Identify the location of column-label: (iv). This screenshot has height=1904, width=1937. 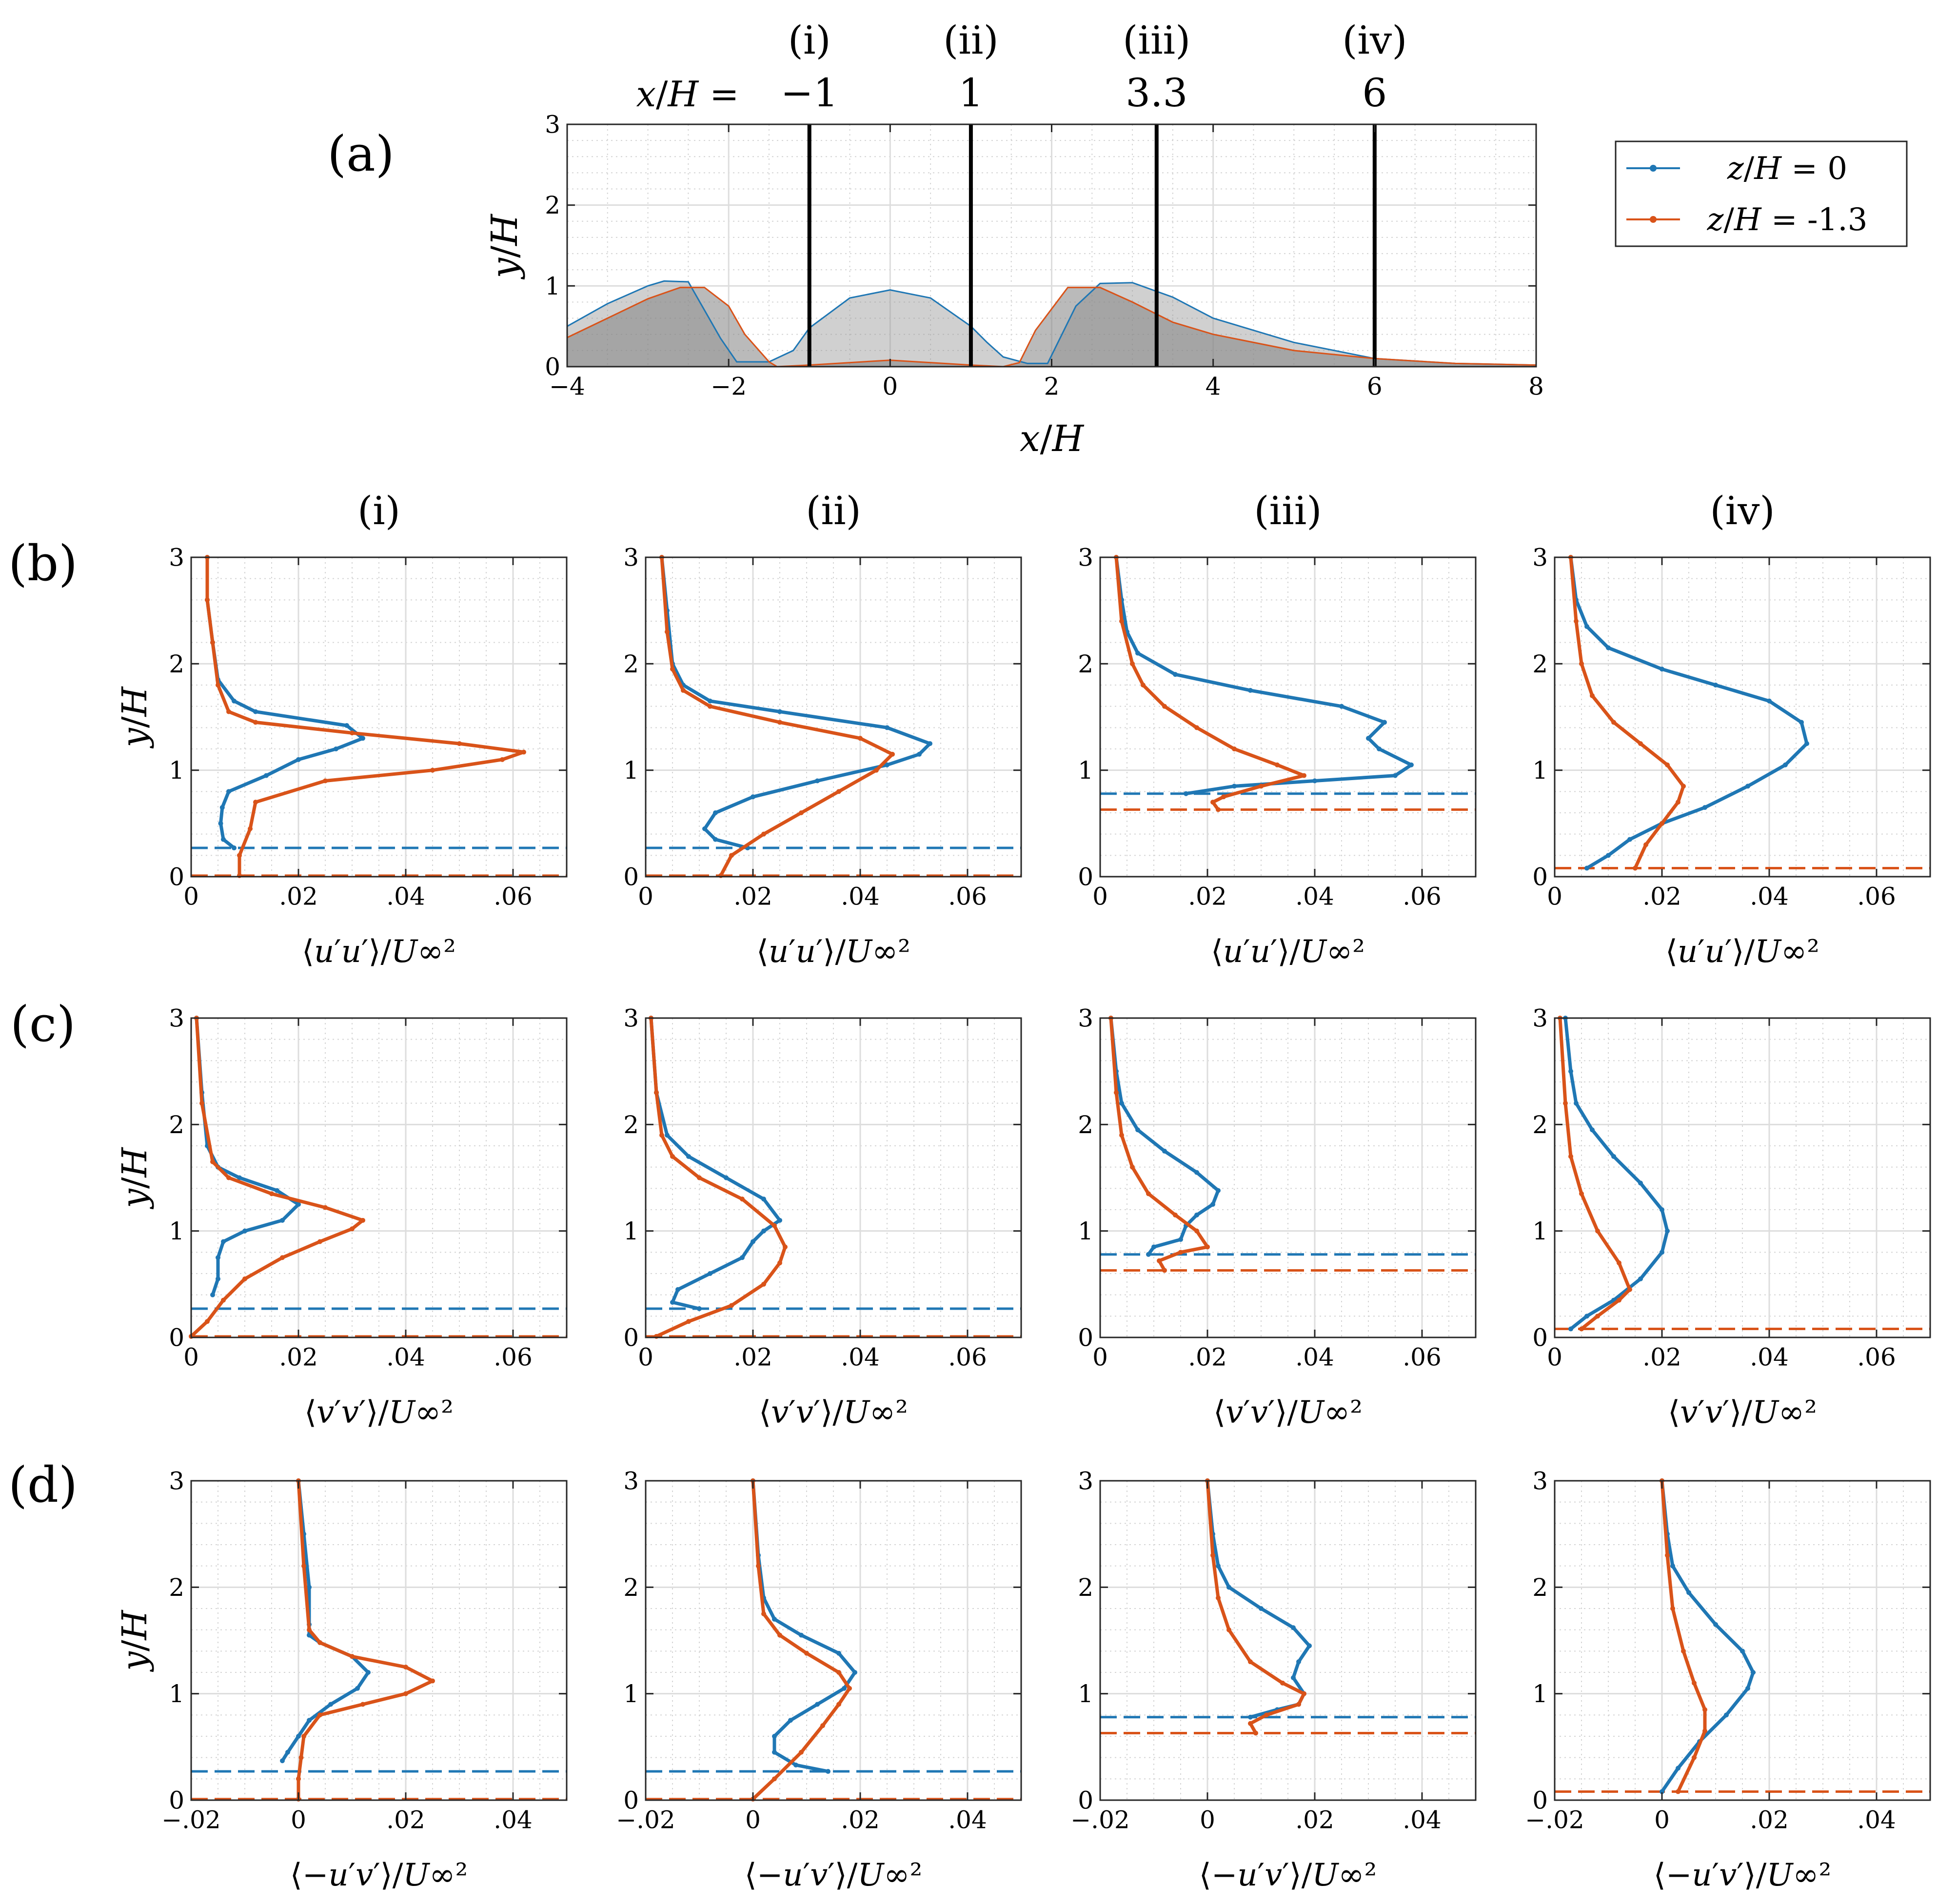
(1742, 510).